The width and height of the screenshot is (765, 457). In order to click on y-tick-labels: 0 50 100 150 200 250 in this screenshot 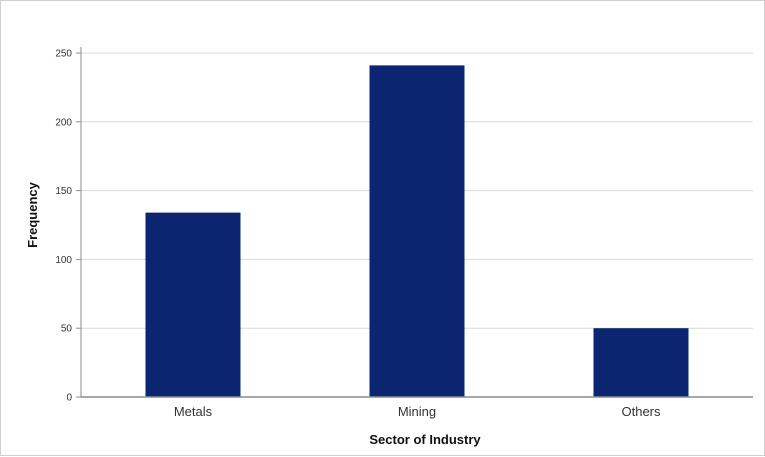, I will do `click(68, 226)`.